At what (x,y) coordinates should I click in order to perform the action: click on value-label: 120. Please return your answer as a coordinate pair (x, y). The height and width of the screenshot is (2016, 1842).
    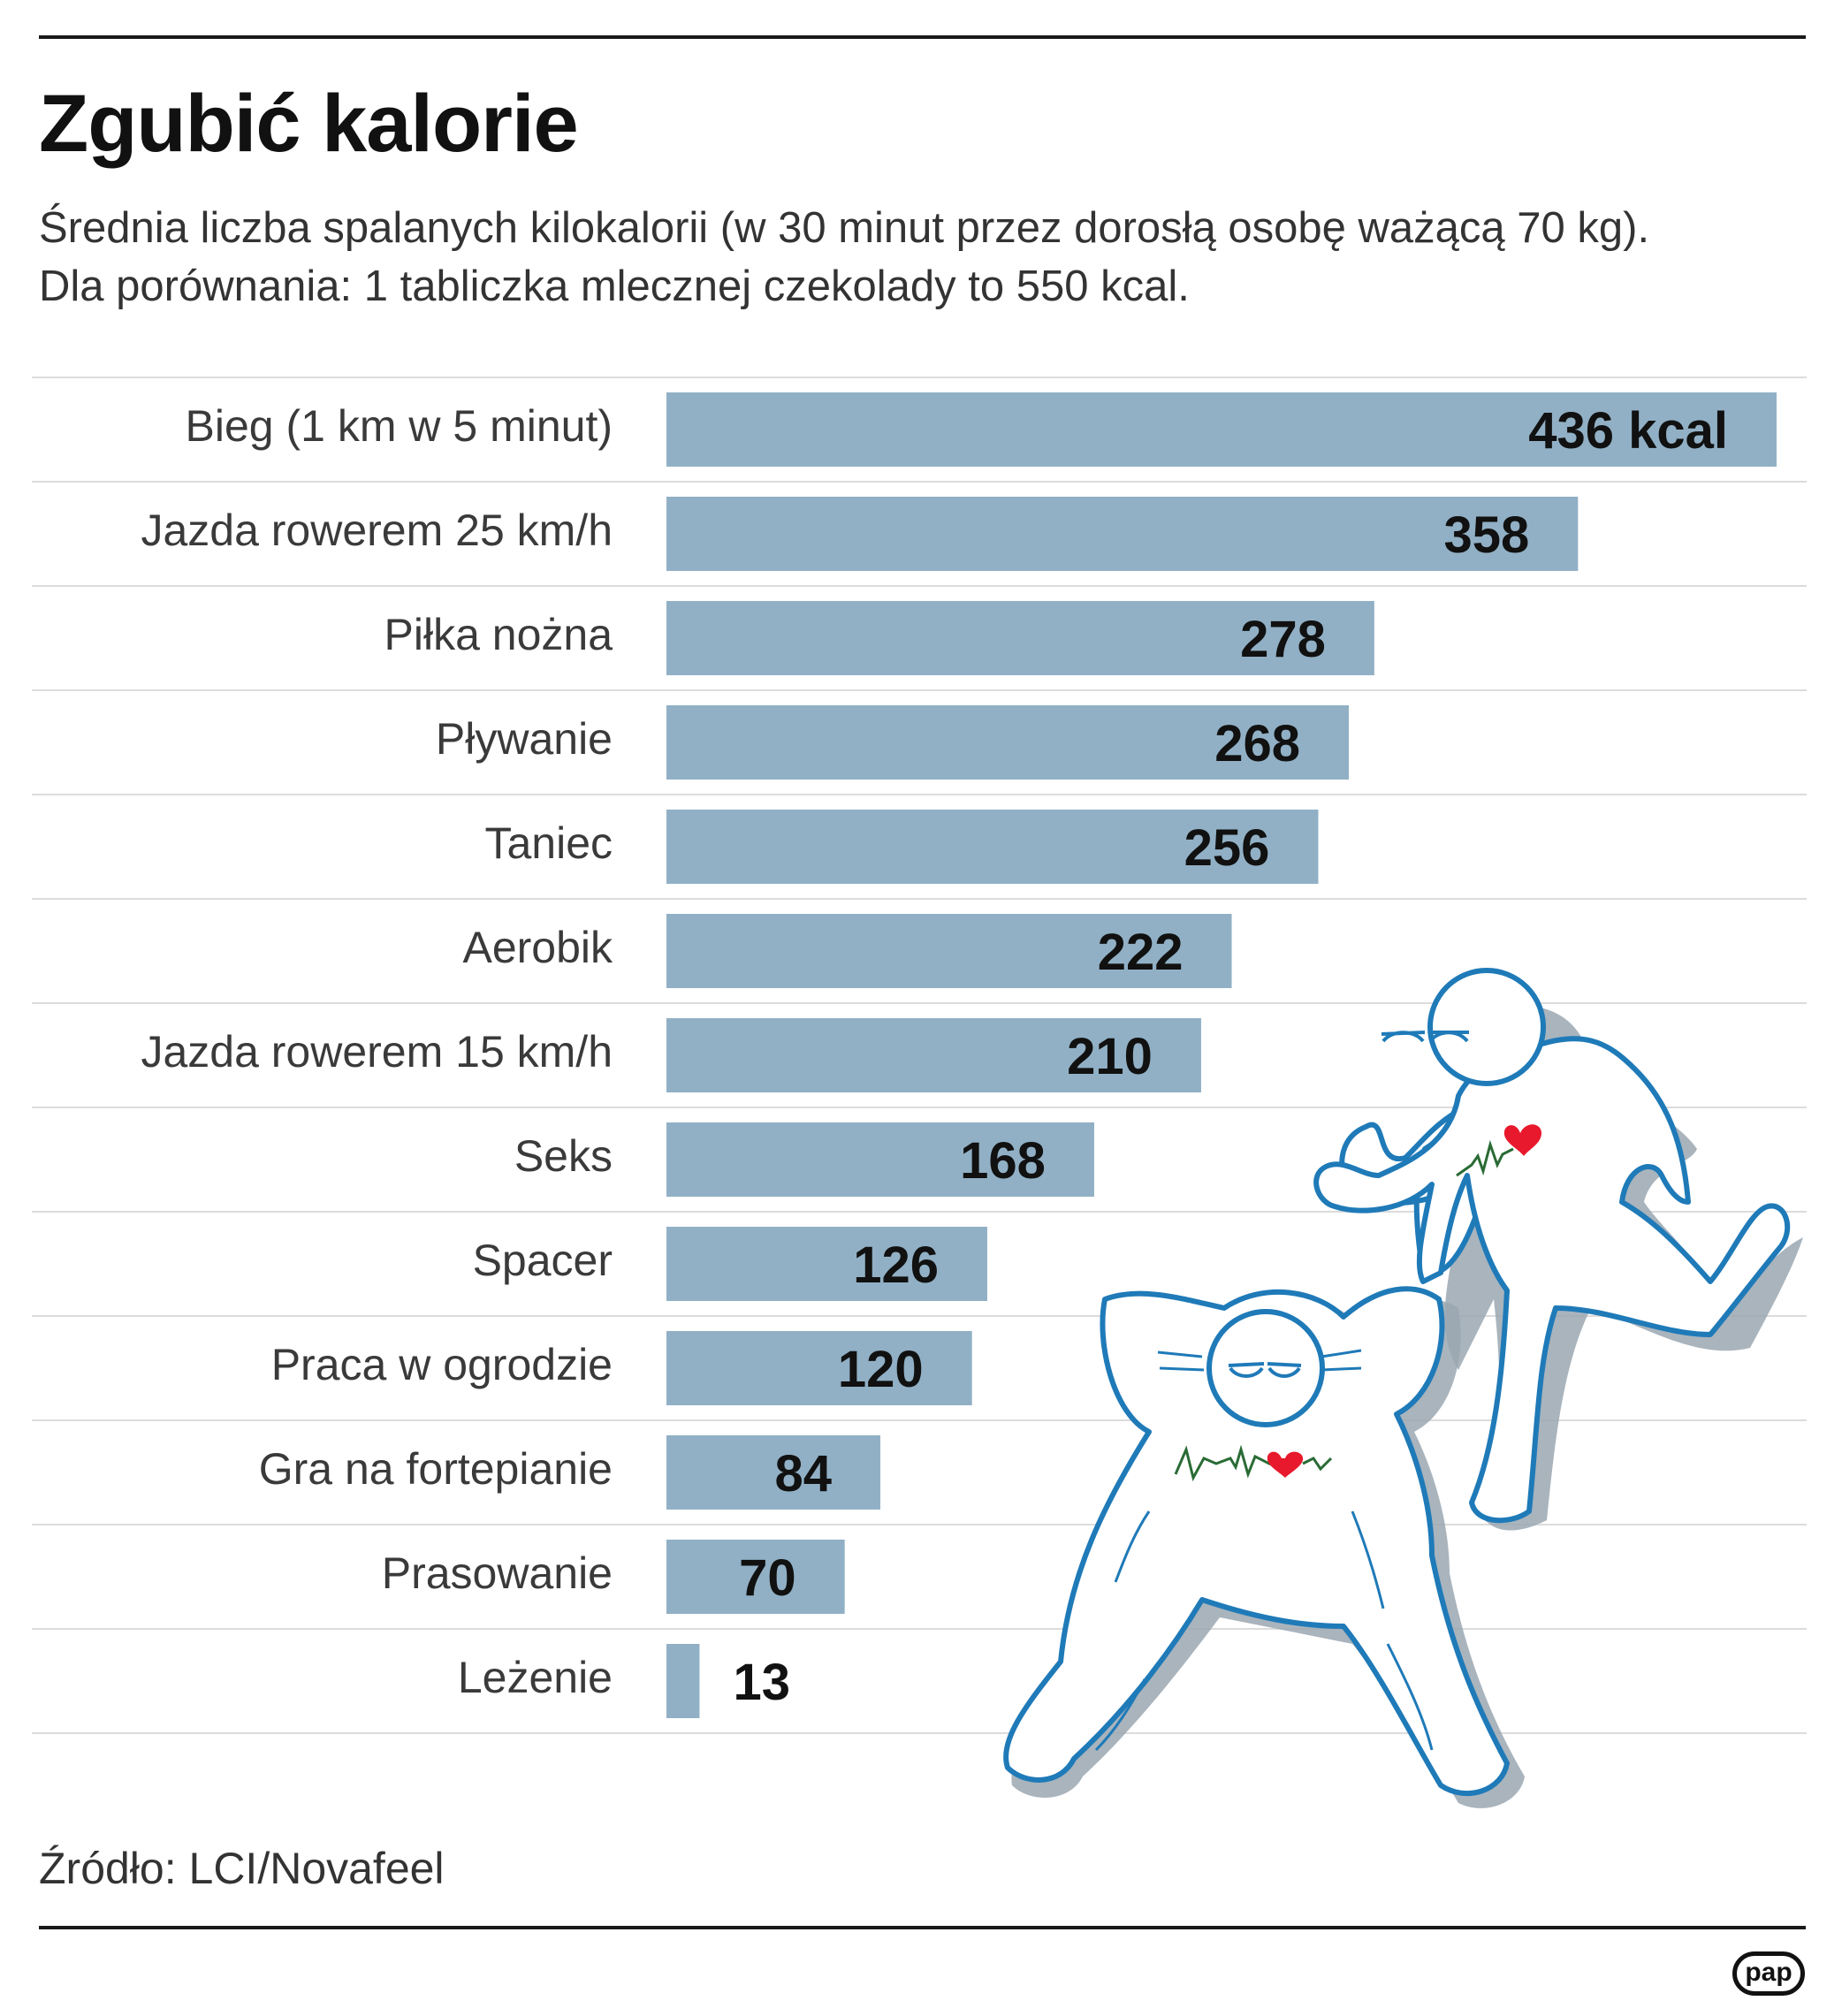
    Looking at the image, I should click on (881, 1370).